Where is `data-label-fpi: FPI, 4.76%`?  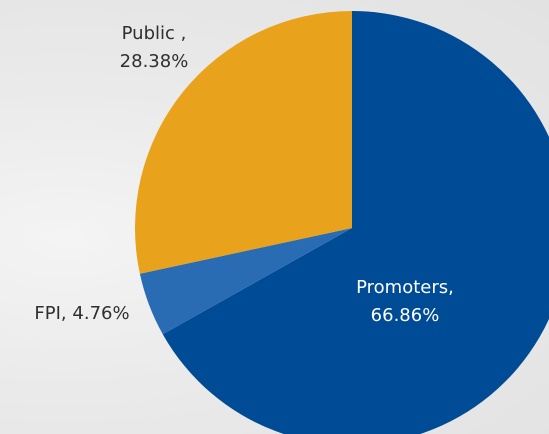 data-label-fpi: FPI, 4.76% is located at coordinates (82, 314).